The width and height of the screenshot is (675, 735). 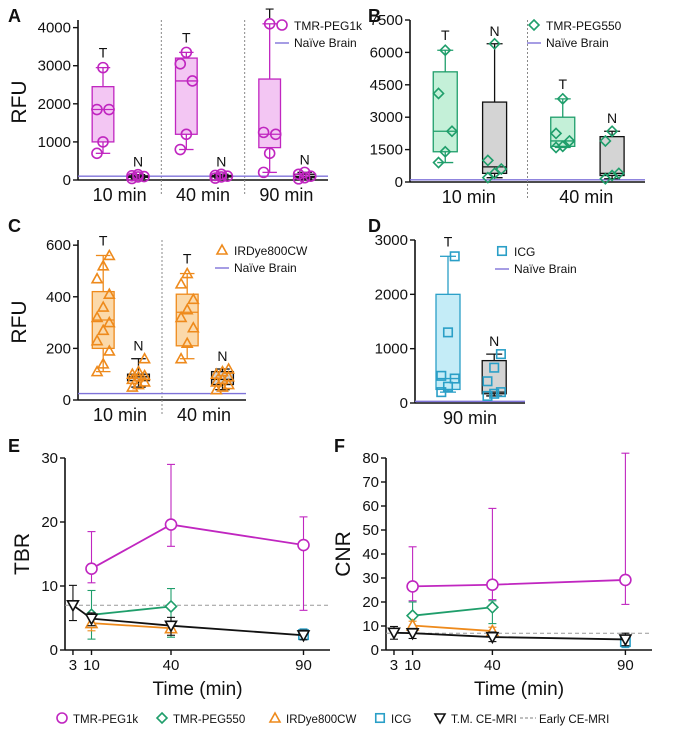 I want to click on y-tick-label: 4500, so click(x=386, y=85).